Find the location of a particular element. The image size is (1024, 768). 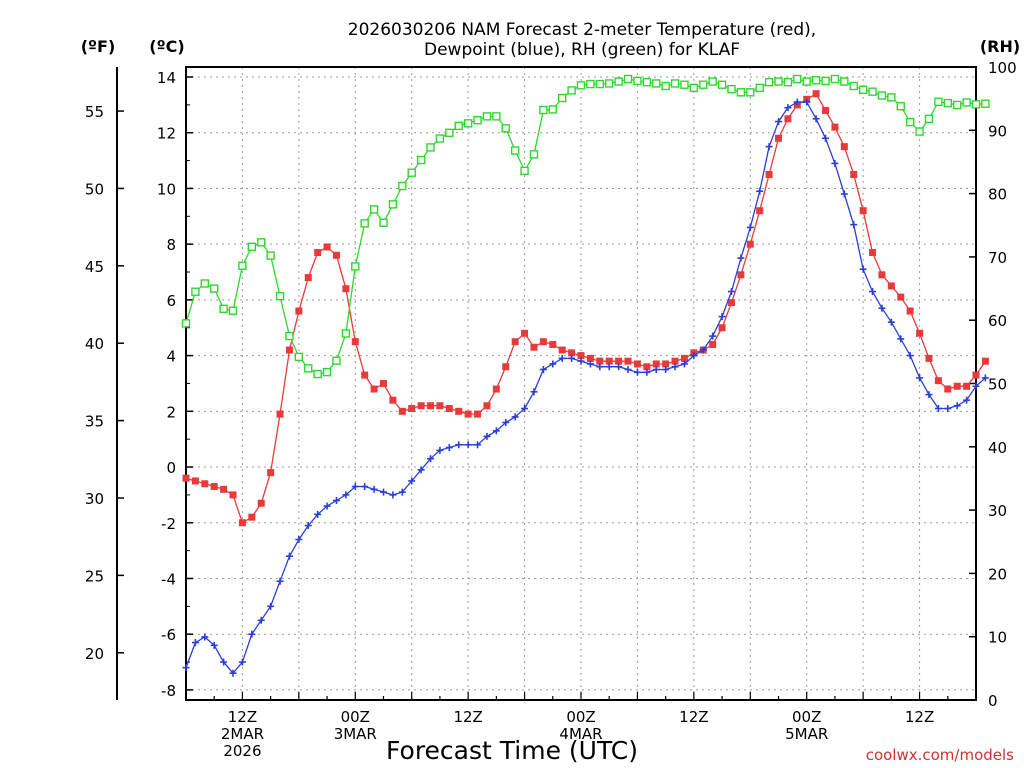

fahrenheit-tick-label: 35 is located at coordinates (94, 422).